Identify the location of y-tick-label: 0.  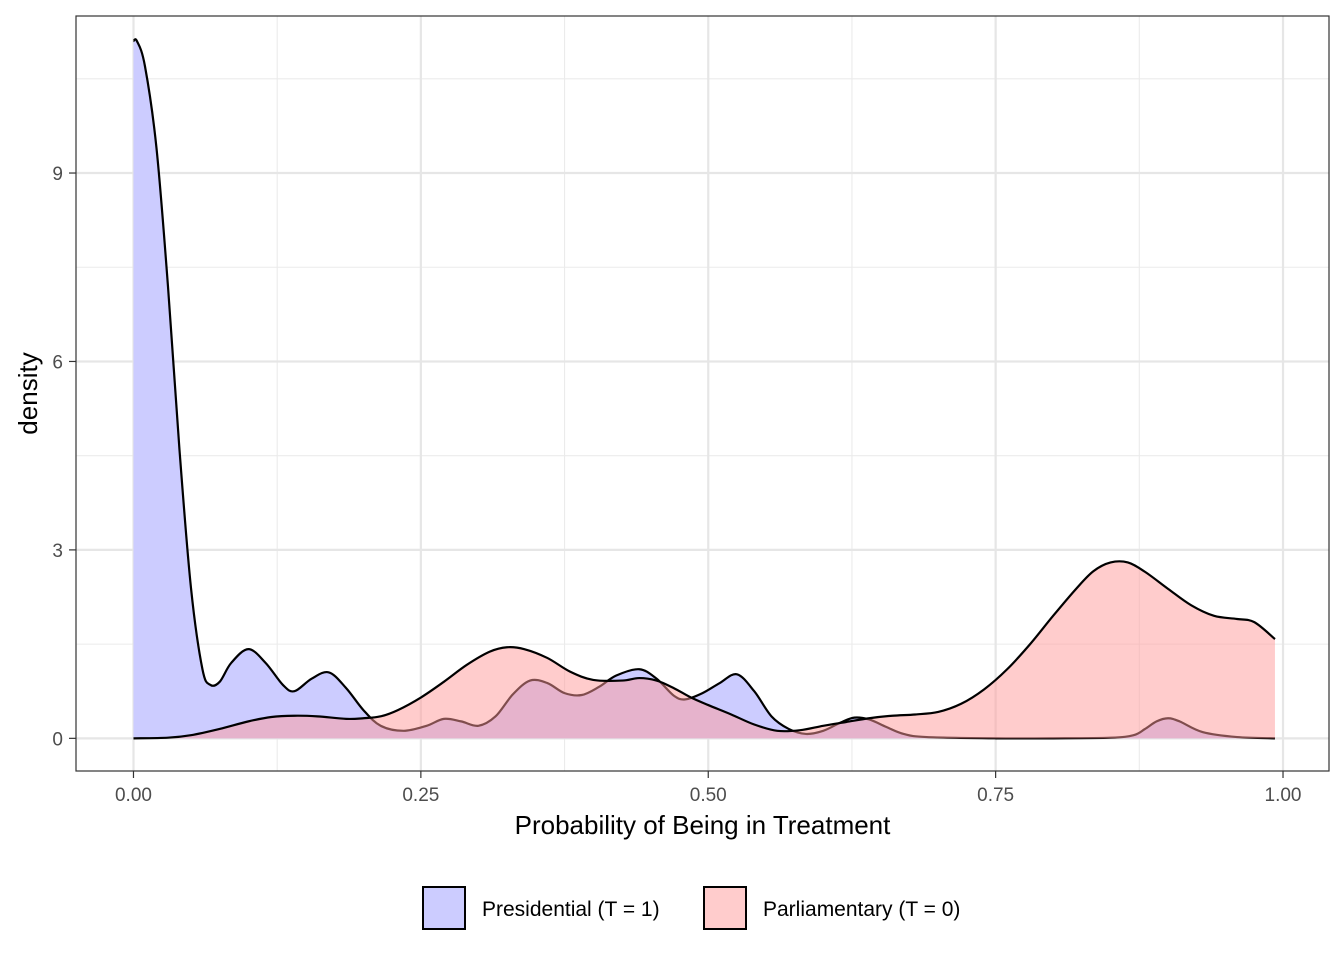
(57, 739).